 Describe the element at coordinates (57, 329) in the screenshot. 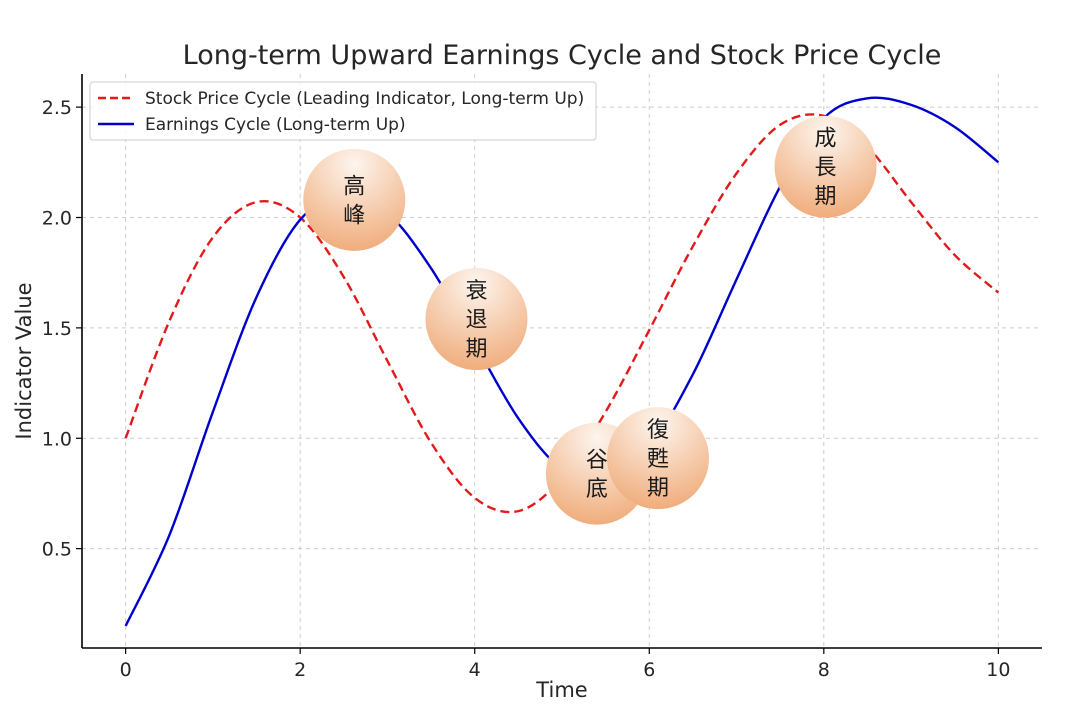

I see `y-tick-label-2: 1.5` at that location.